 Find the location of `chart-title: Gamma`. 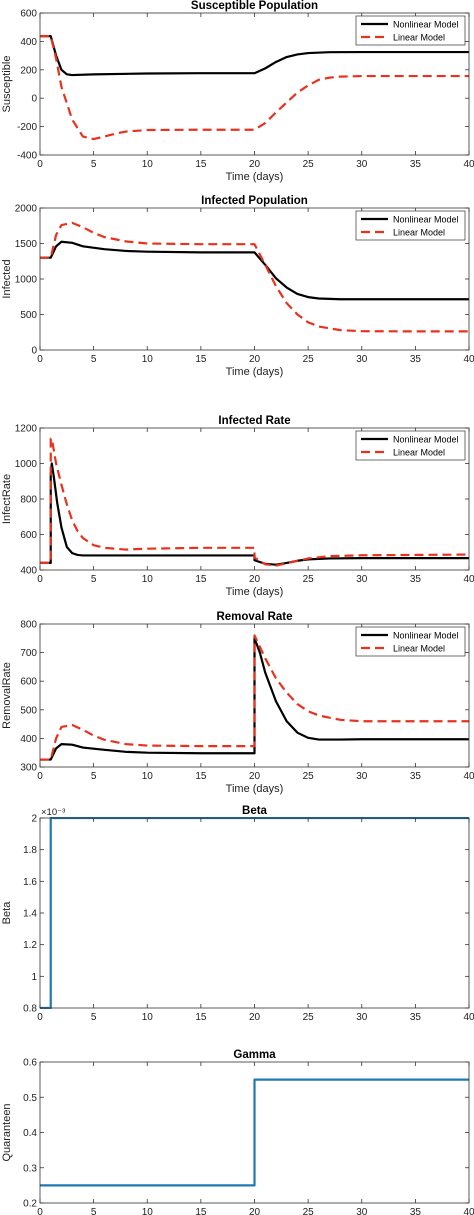

chart-title: Gamma is located at coordinates (254, 1055).